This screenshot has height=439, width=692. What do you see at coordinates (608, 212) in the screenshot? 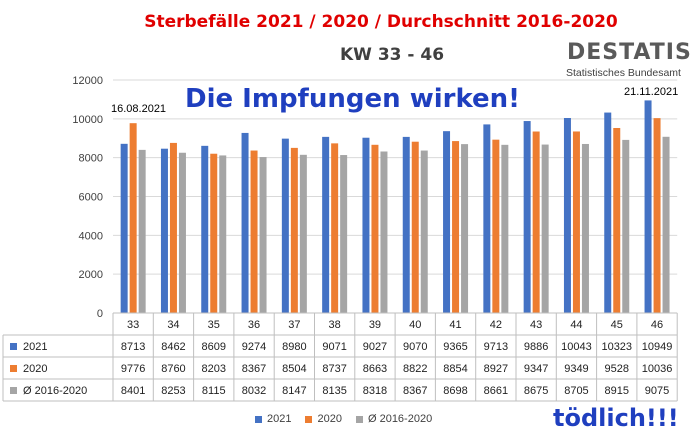
I see `bar-2021-kw45` at bounding box center [608, 212].